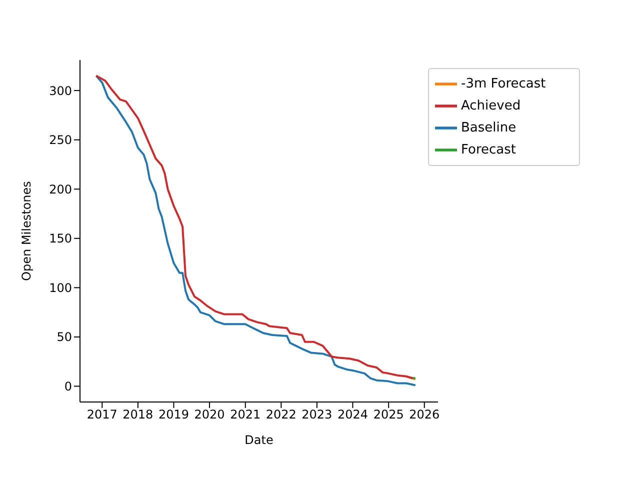  Describe the element at coordinates (491, 106) in the screenshot. I see `legend-label: Achieved` at that location.